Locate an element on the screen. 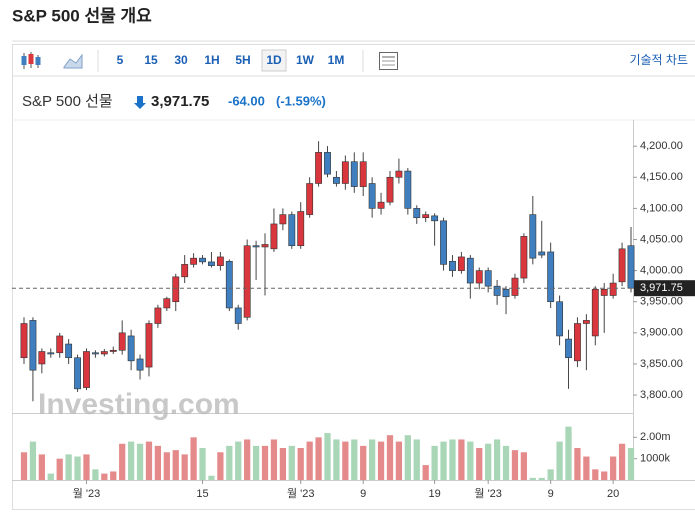 Image resolution: width=695 pixels, height=515 pixels. technical-chart-link: 기술적 차트 is located at coordinates (658, 60).